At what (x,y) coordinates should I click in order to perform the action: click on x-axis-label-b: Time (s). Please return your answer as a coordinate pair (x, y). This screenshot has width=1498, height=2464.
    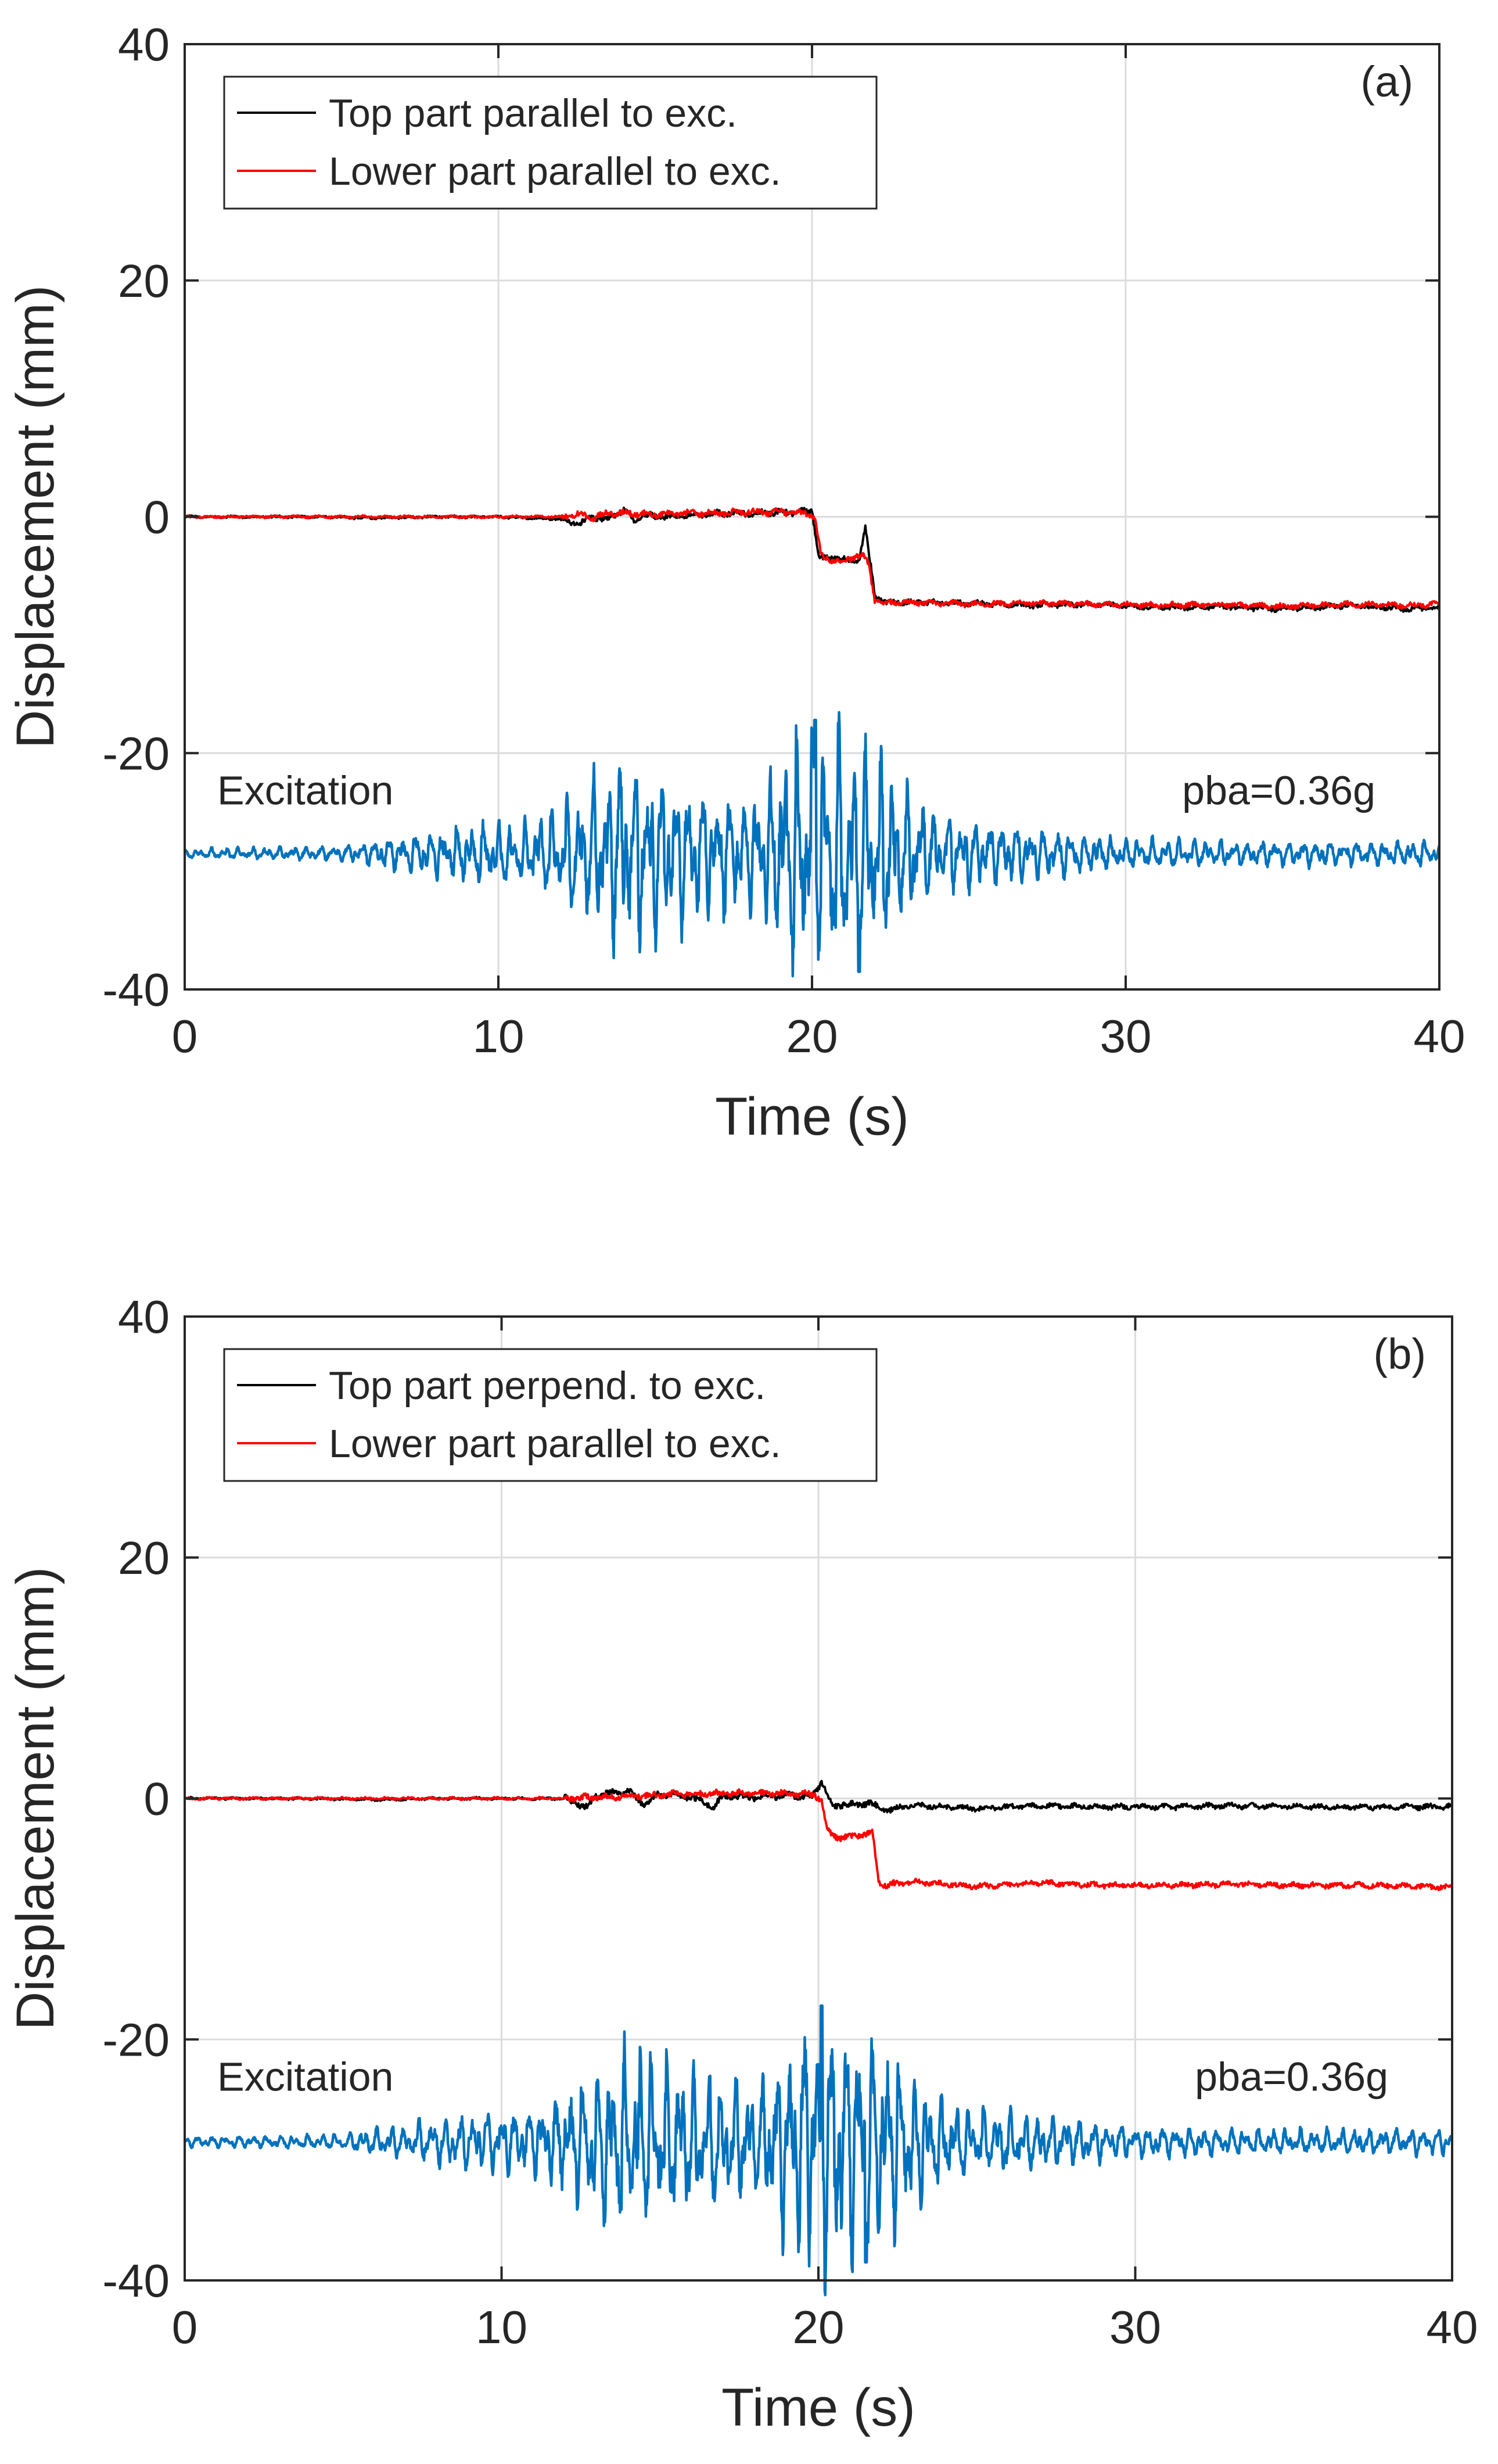
    Looking at the image, I should click on (818, 2407).